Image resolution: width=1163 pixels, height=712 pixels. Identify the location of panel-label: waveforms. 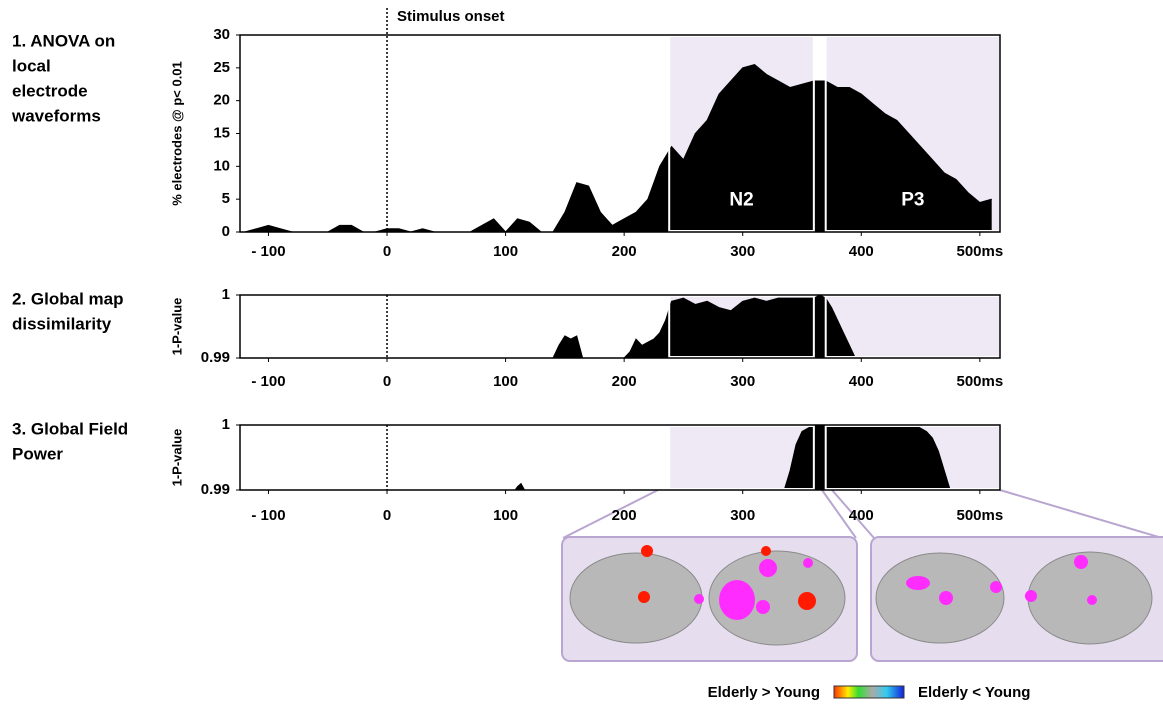
(56, 115).